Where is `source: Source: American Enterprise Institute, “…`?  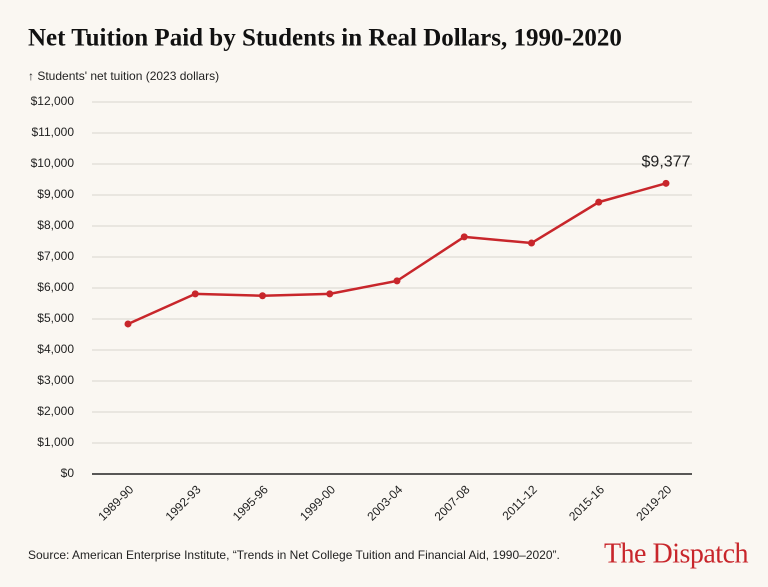 source: Source: American Enterprise Institute, “… is located at coordinates (294, 555).